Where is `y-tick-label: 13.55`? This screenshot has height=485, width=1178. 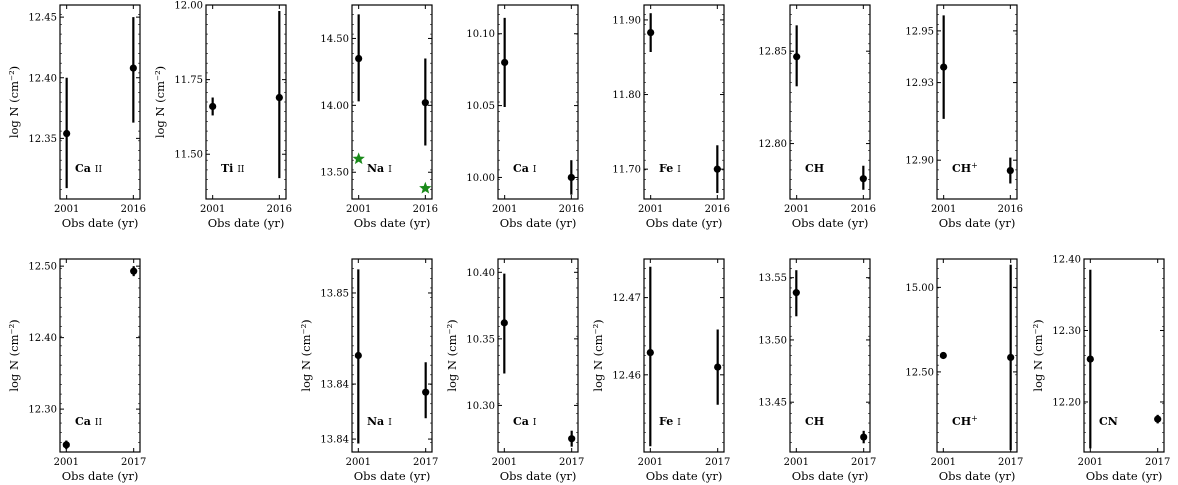
y-tick-label: 13.55 is located at coordinates (772, 278).